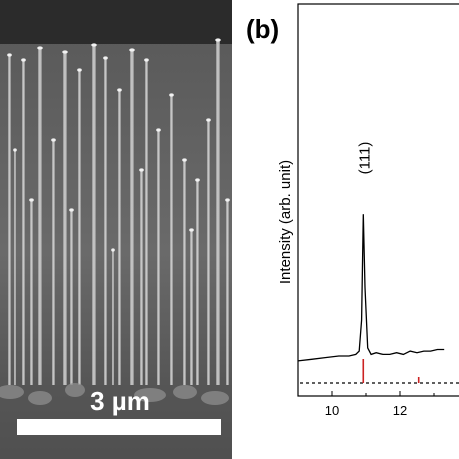  What do you see at coordinates (371, 288) in the screenshot?
I see `xrd-series-line` at bounding box center [371, 288].